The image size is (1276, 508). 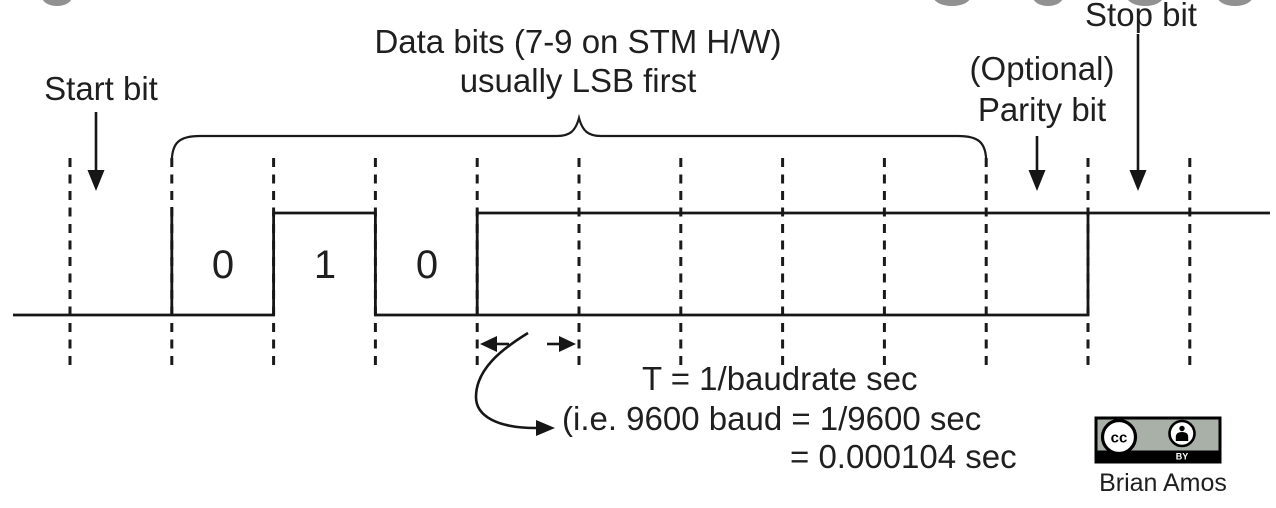 I want to click on cc-badge: cc BY, so click(x=1158, y=440).